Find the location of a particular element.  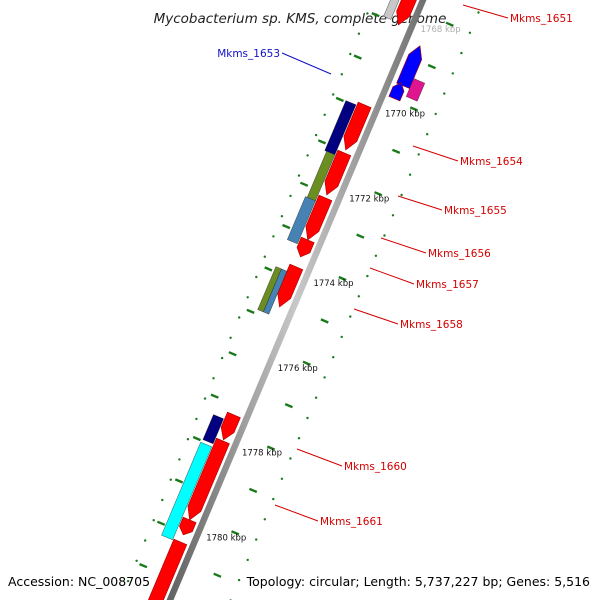

scale-label: 1770 kbp is located at coordinates (405, 115).